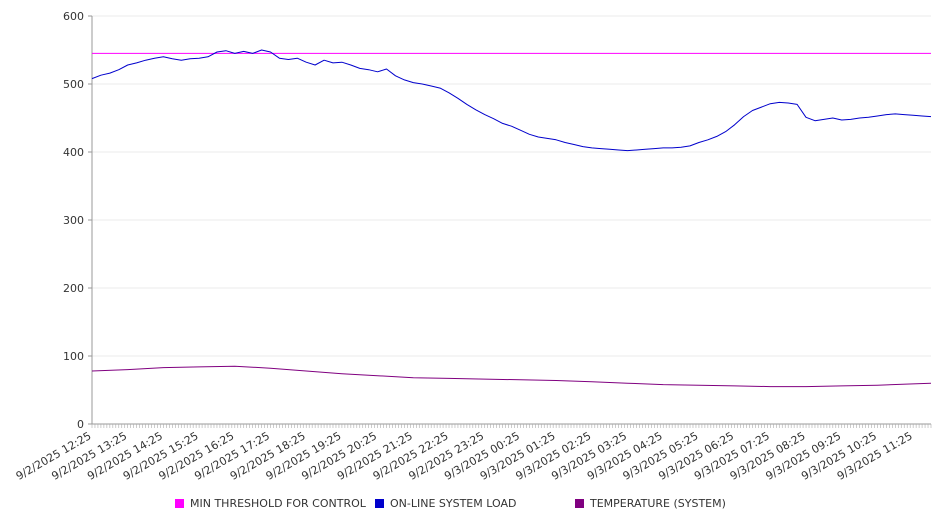 The height and width of the screenshot is (526, 946). What do you see at coordinates (511, 376) in the screenshot?
I see `temperature-line` at bounding box center [511, 376].